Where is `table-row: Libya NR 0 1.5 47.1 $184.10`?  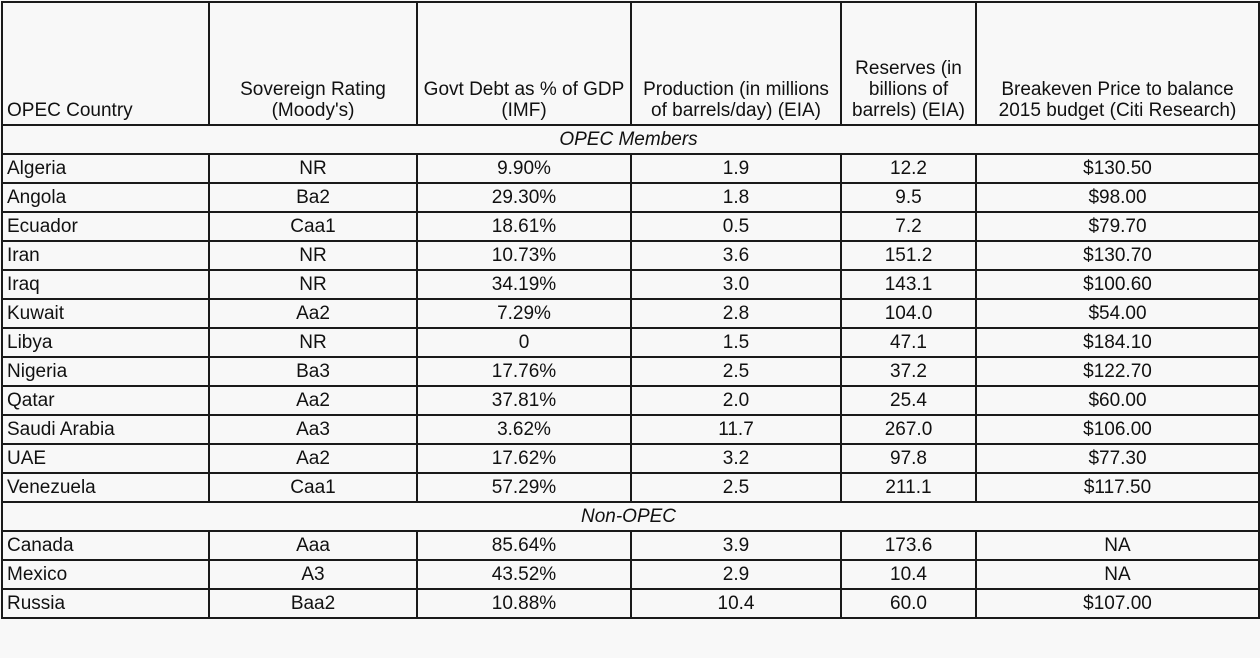
table-row: Libya NR 0 1.5 47.1 $184.10 is located at coordinates (630, 342).